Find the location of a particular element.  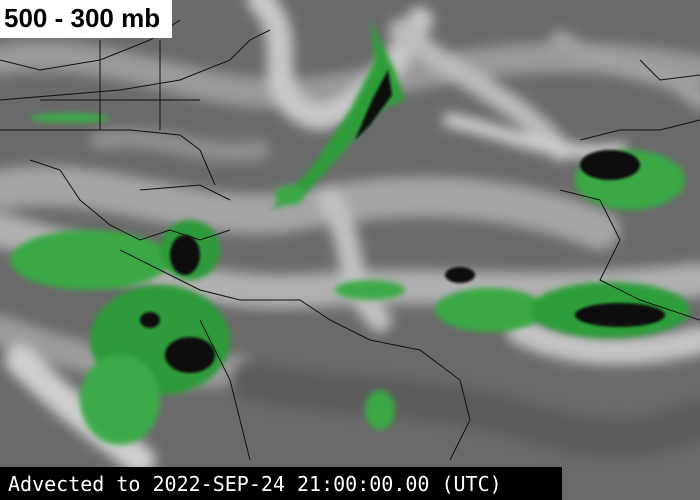

title: 500 - 300 mb is located at coordinates (82, 18).